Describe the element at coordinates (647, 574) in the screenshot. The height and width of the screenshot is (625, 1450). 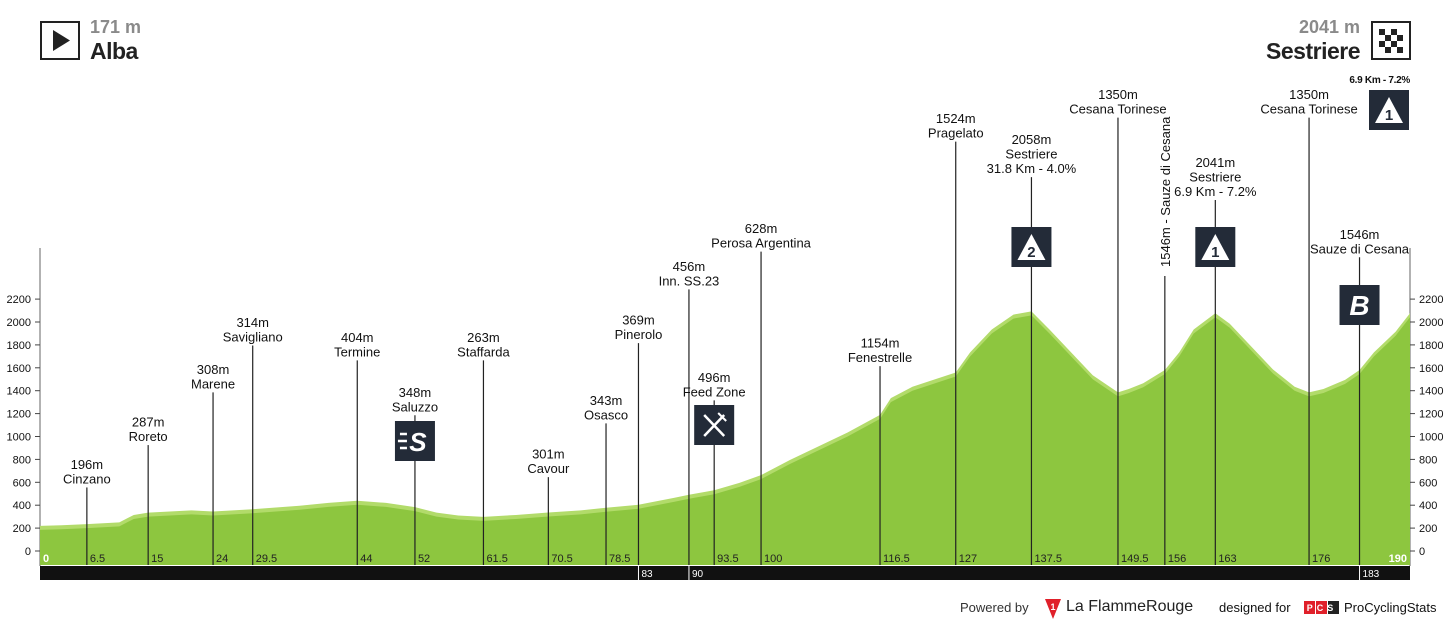
I see `km-bar-label: 83` at that location.